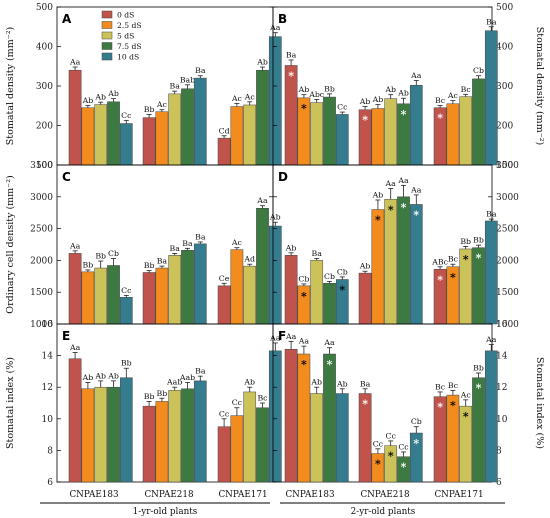 Image resolution: width=550 pixels, height=518 pixels. Describe the element at coordinates (48, 325) in the screenshot. I see `y-tick-label: 16` at that location.